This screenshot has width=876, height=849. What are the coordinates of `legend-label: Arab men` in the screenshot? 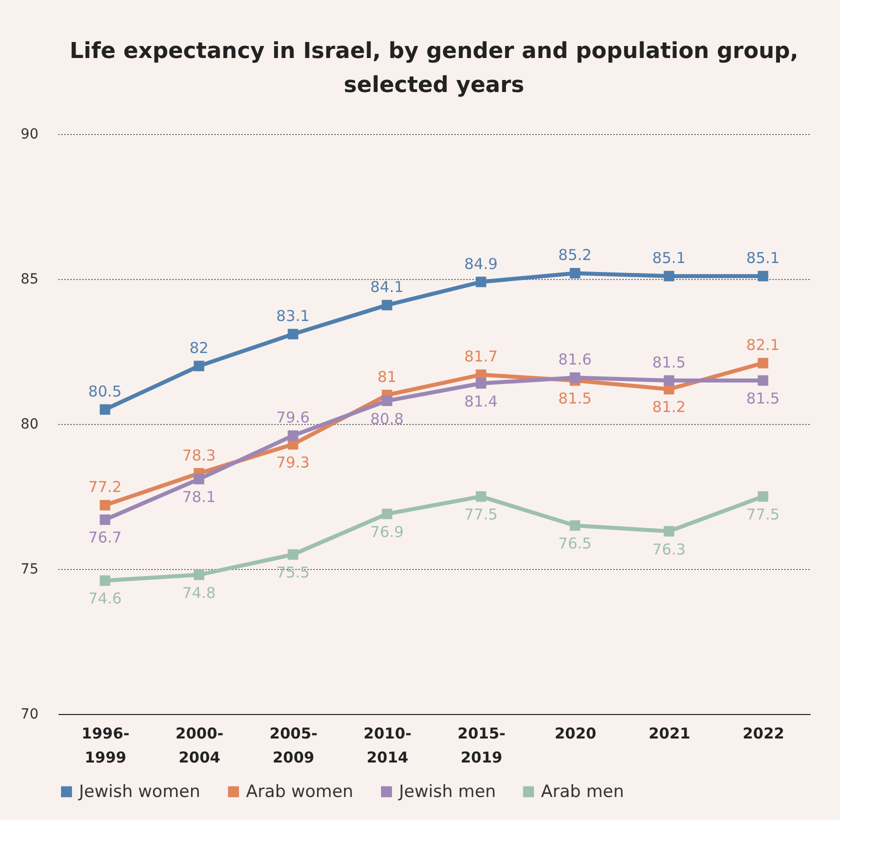 It's located at (582, 792).